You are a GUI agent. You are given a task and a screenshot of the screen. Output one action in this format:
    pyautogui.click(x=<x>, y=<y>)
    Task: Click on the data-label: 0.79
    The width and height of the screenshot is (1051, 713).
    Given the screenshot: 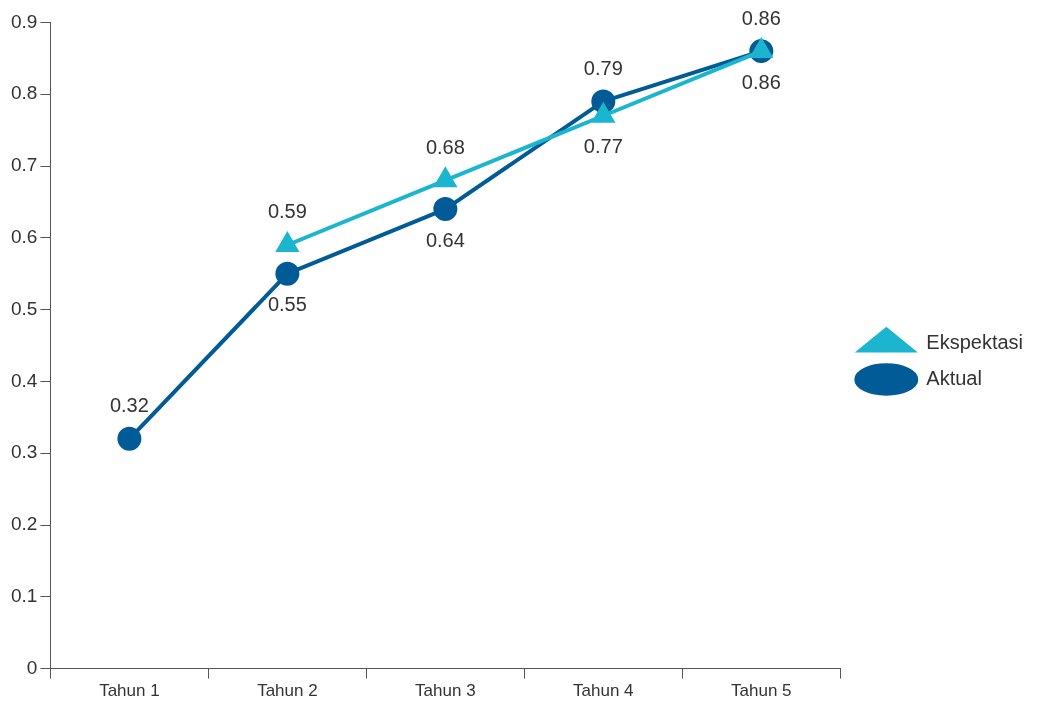 What is the action you would take?
    pyautogui.click(x=603, y=67)
    